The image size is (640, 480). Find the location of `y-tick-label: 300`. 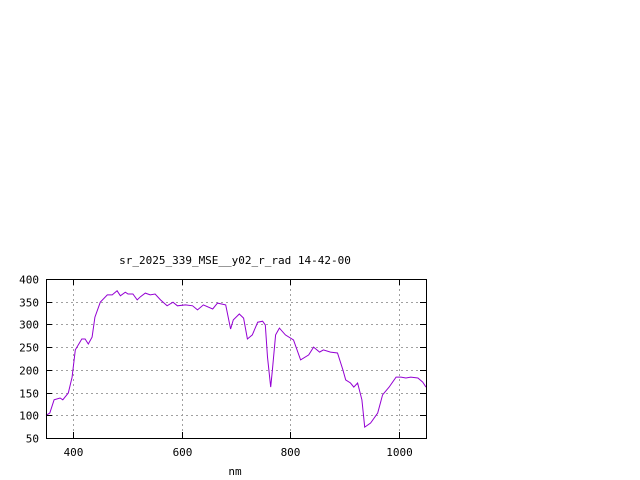

y-tick-label: 300 is located at coordinates (29, 325).